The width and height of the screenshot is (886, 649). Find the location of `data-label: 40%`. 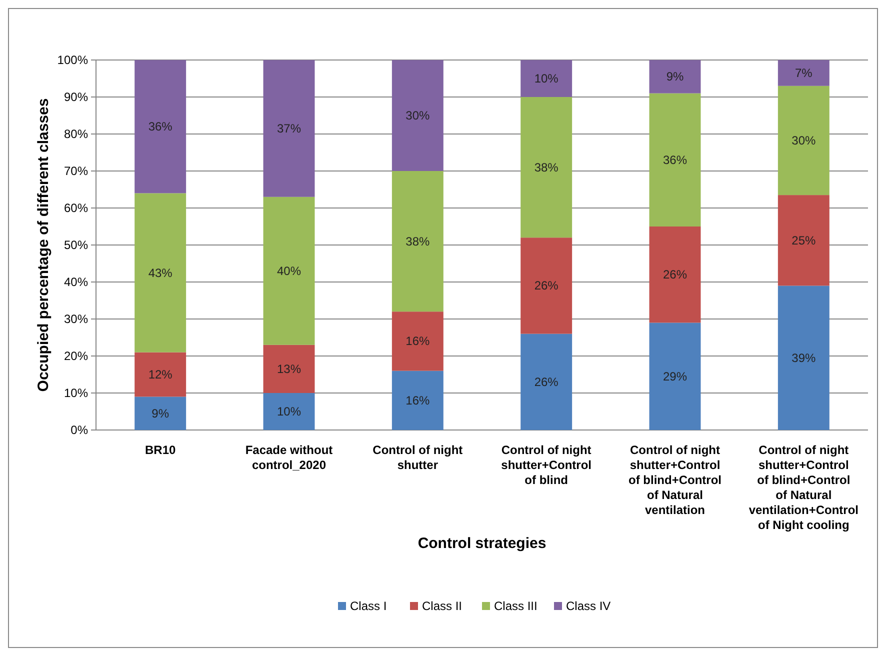

data-label: 40% is located at coordinates (289, 271).